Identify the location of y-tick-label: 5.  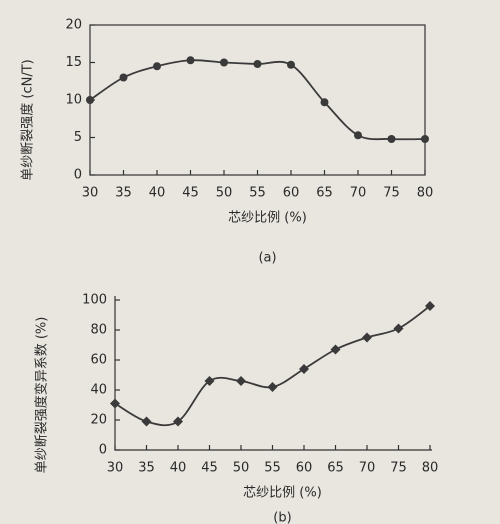
(78, 137).